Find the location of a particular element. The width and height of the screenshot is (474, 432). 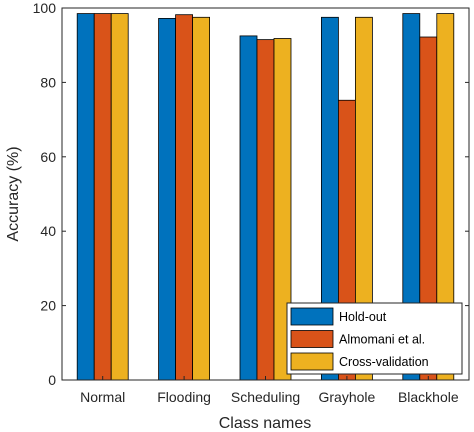

legend: Hold-out Almomani et al. Cross-validation is located at coordinates (374, 338).